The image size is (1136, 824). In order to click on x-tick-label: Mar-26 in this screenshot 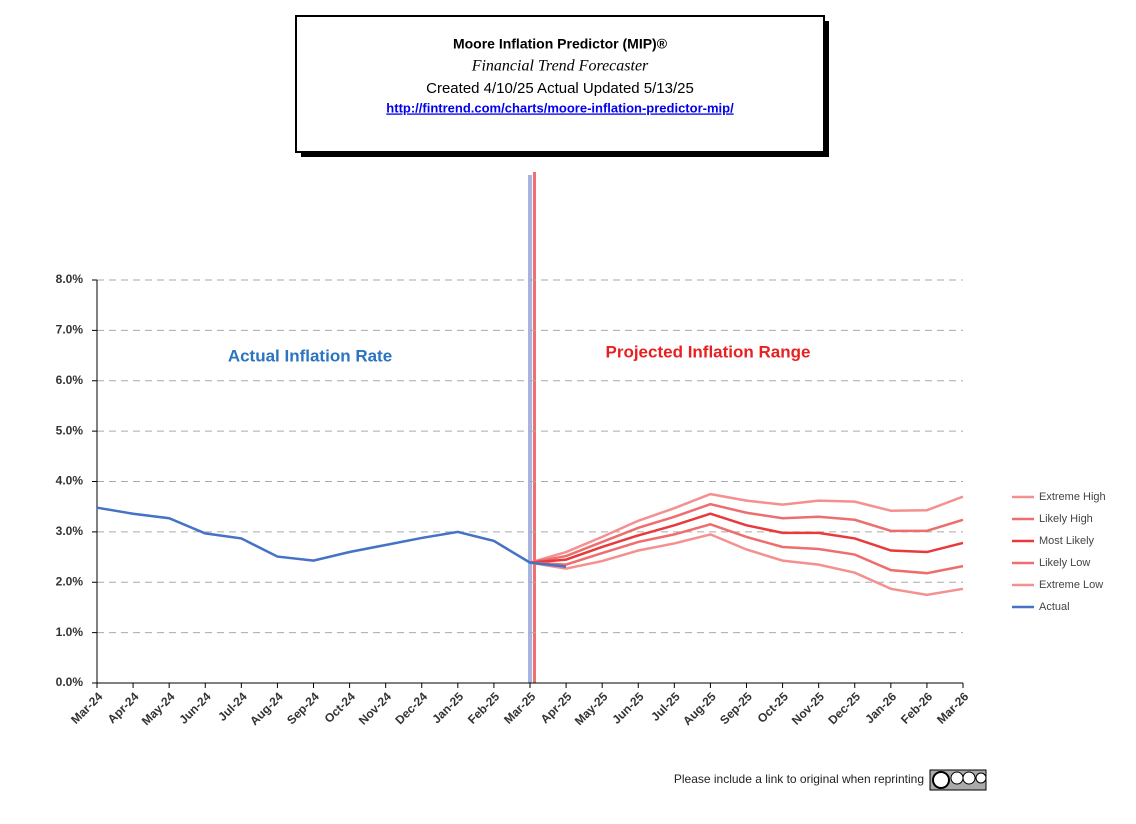, I will do `click(952, 707)`.